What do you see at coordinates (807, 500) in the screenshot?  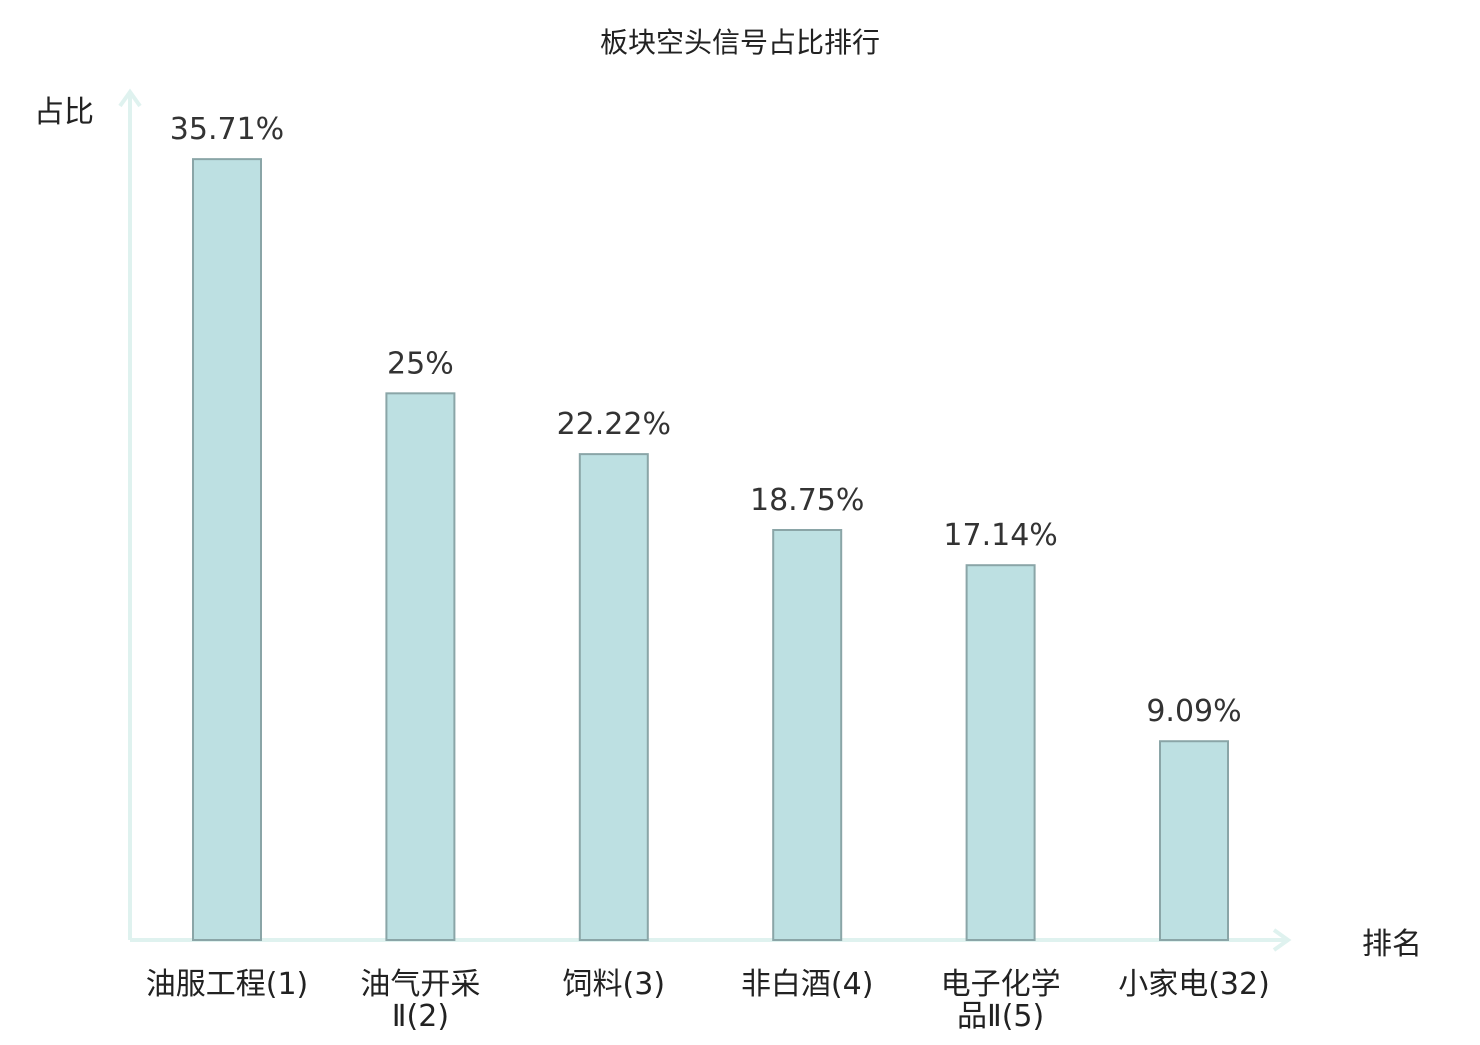 I see `bar-value-label: 18.75%` at bounding box center [807, 500].